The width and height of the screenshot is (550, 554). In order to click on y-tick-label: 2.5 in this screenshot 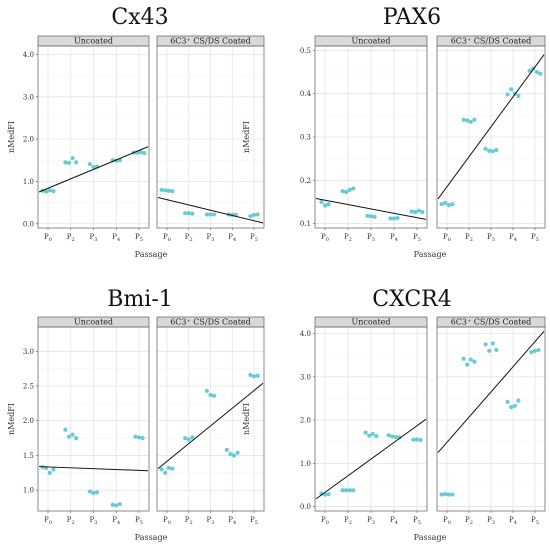, I will do `click(28, 387)`.